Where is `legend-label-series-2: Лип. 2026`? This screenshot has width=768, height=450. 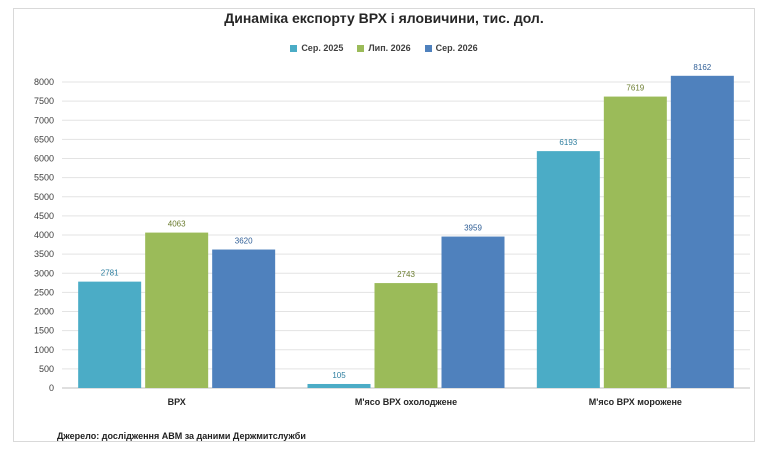 legend-label-series-2: Лип. 2026 is located at coordinates (389, 48).